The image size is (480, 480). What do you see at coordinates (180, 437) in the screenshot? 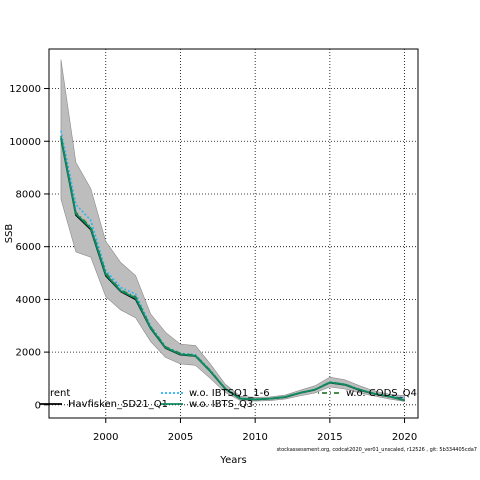
I see `x-tick-label: 2005` at bounding box center [180, 437].